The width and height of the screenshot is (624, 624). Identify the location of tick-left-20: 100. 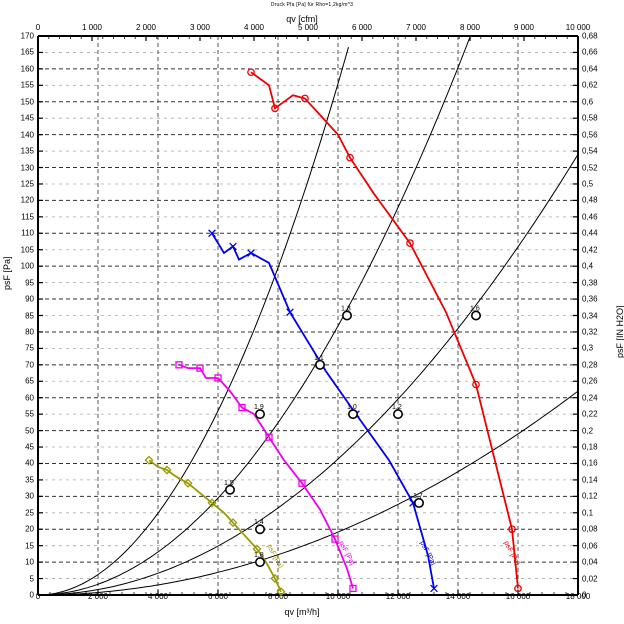
(27, 266).